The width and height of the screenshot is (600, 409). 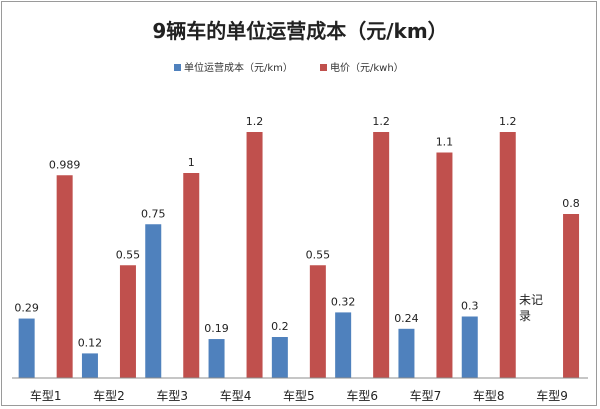 I want to click on data-label-1-2: 0.12, so click(x=90, y=342).